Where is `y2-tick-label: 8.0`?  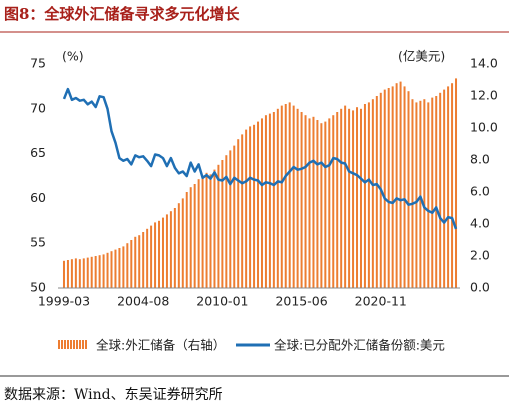
y2-tick-label: 8.0 is located at coordinates (480, 159).